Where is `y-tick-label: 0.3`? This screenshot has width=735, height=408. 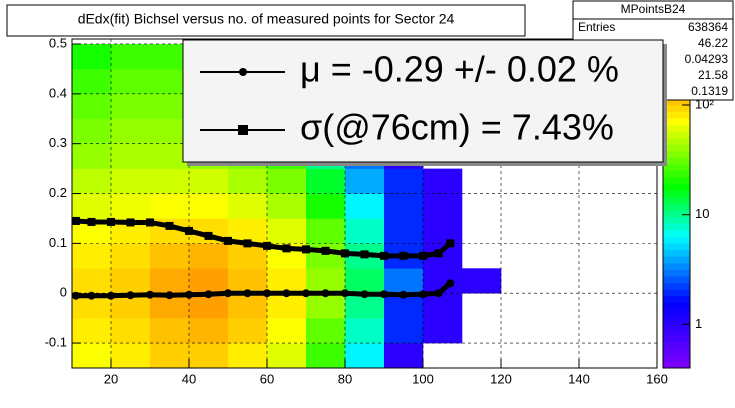 y-tick-label: 0.3 is located at coordinates (58, 142).